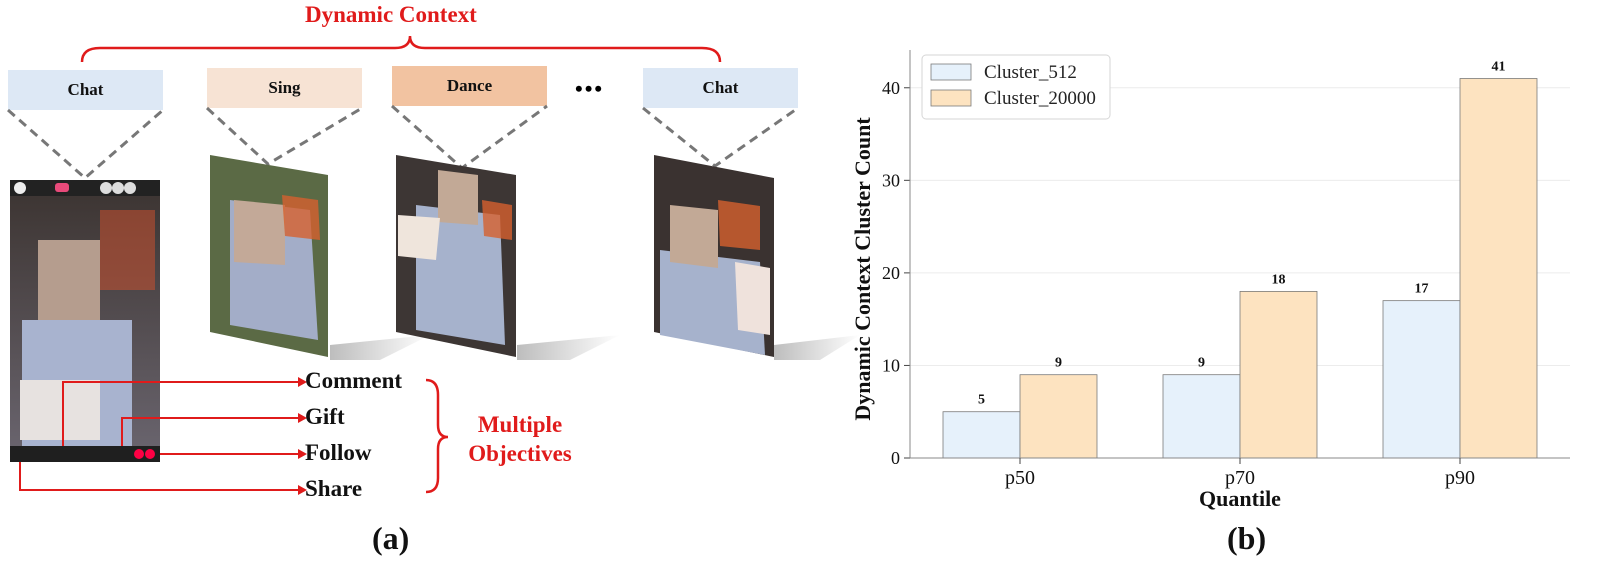 Image resolution: width=1600 pixels, height=576 pixels. Describe the element at coordinates (1201, 416) in the screenshot. I see `bar-Cluster_512-p70` at that location.